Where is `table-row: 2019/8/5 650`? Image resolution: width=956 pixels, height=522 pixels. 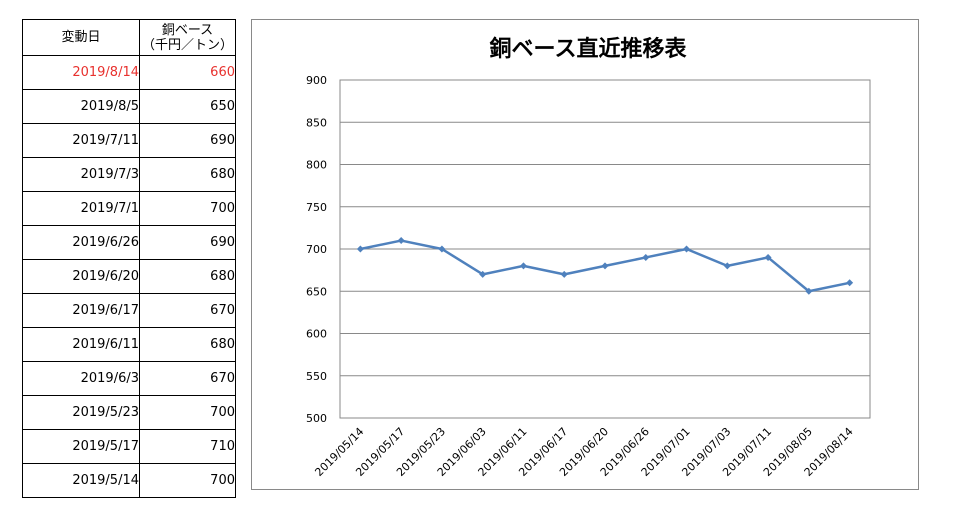
table-row: 2019/8/5 650 is located at coordinates (129, 106).